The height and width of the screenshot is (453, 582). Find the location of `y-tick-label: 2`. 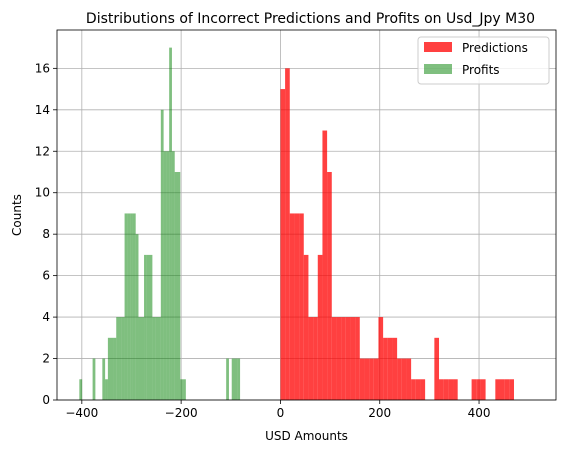

y-tick-label: 2 is located at coordinates (46, 359).